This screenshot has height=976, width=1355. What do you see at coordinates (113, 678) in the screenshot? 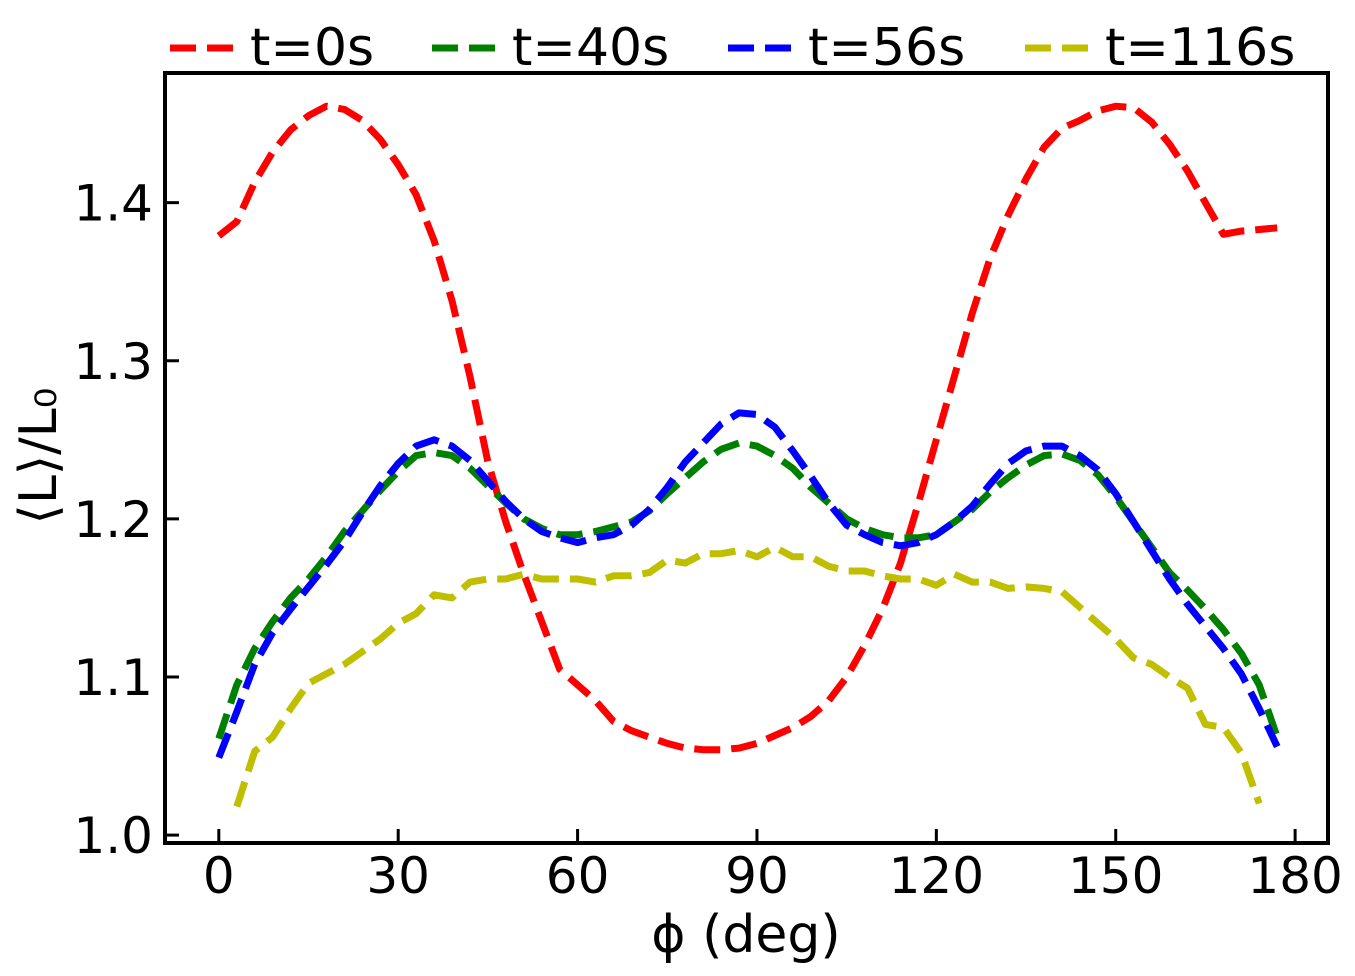
I see `y-tick-label: 1.1` at bounding box center [113, 678].